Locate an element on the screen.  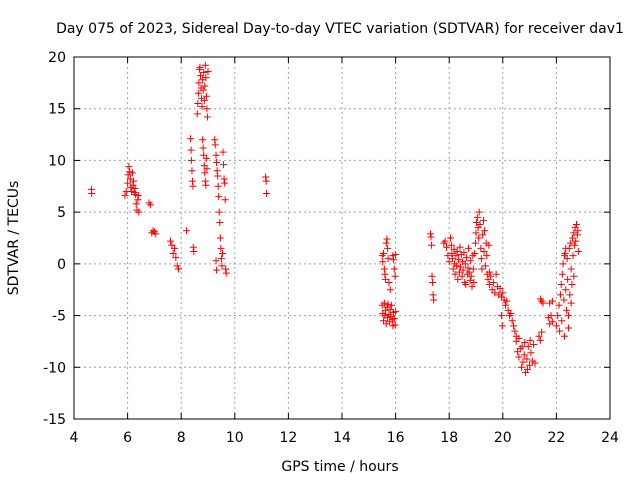
x-tick-label: 8 is located at coordinates (181, 438).